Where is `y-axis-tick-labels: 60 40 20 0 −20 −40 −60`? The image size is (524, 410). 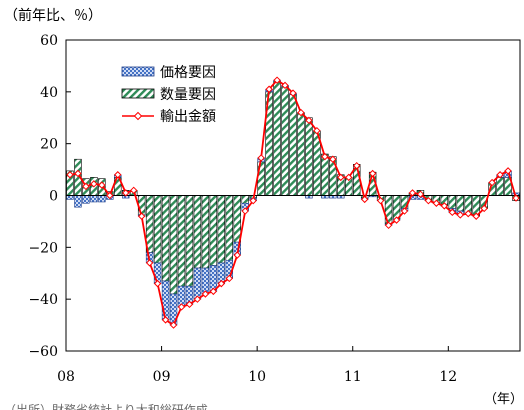 y-axis-tick-labels: 60 40 20 0 −20 −40 −60 is located at coordinates (43, 196).